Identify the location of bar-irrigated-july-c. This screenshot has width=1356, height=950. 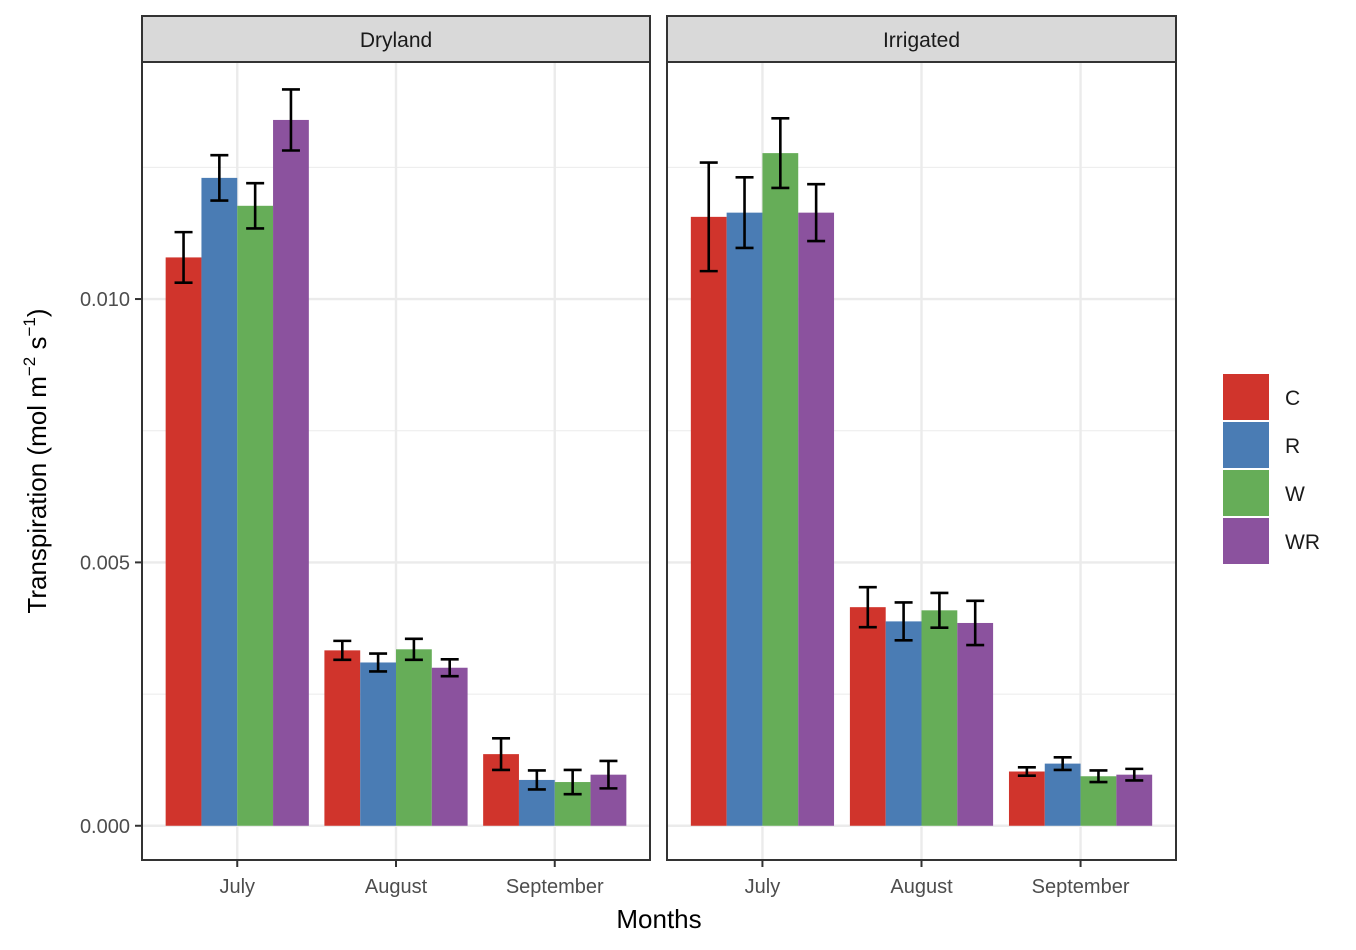
(708, 521).